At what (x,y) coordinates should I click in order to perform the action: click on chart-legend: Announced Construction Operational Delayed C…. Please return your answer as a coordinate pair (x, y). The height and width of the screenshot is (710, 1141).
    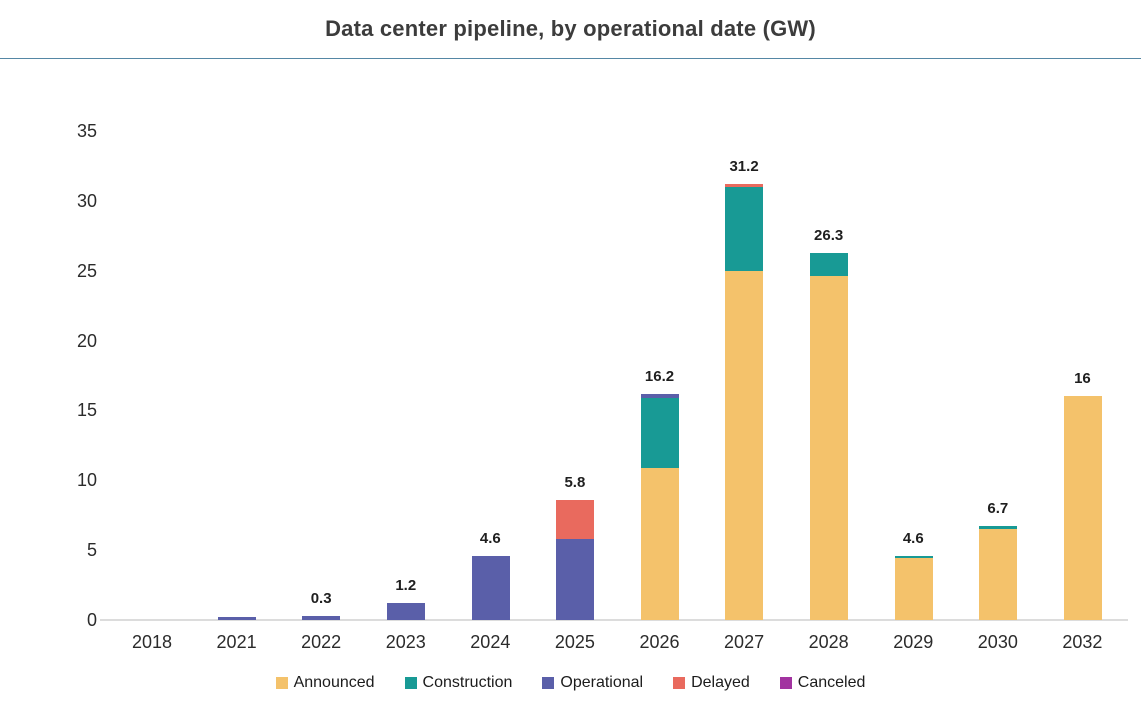
    Looking at the image, I should click on (570, 683).